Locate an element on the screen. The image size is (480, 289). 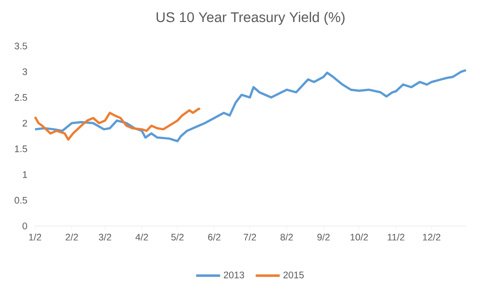
y-tick-label: 2.5 is located at coordinates (21, 97).